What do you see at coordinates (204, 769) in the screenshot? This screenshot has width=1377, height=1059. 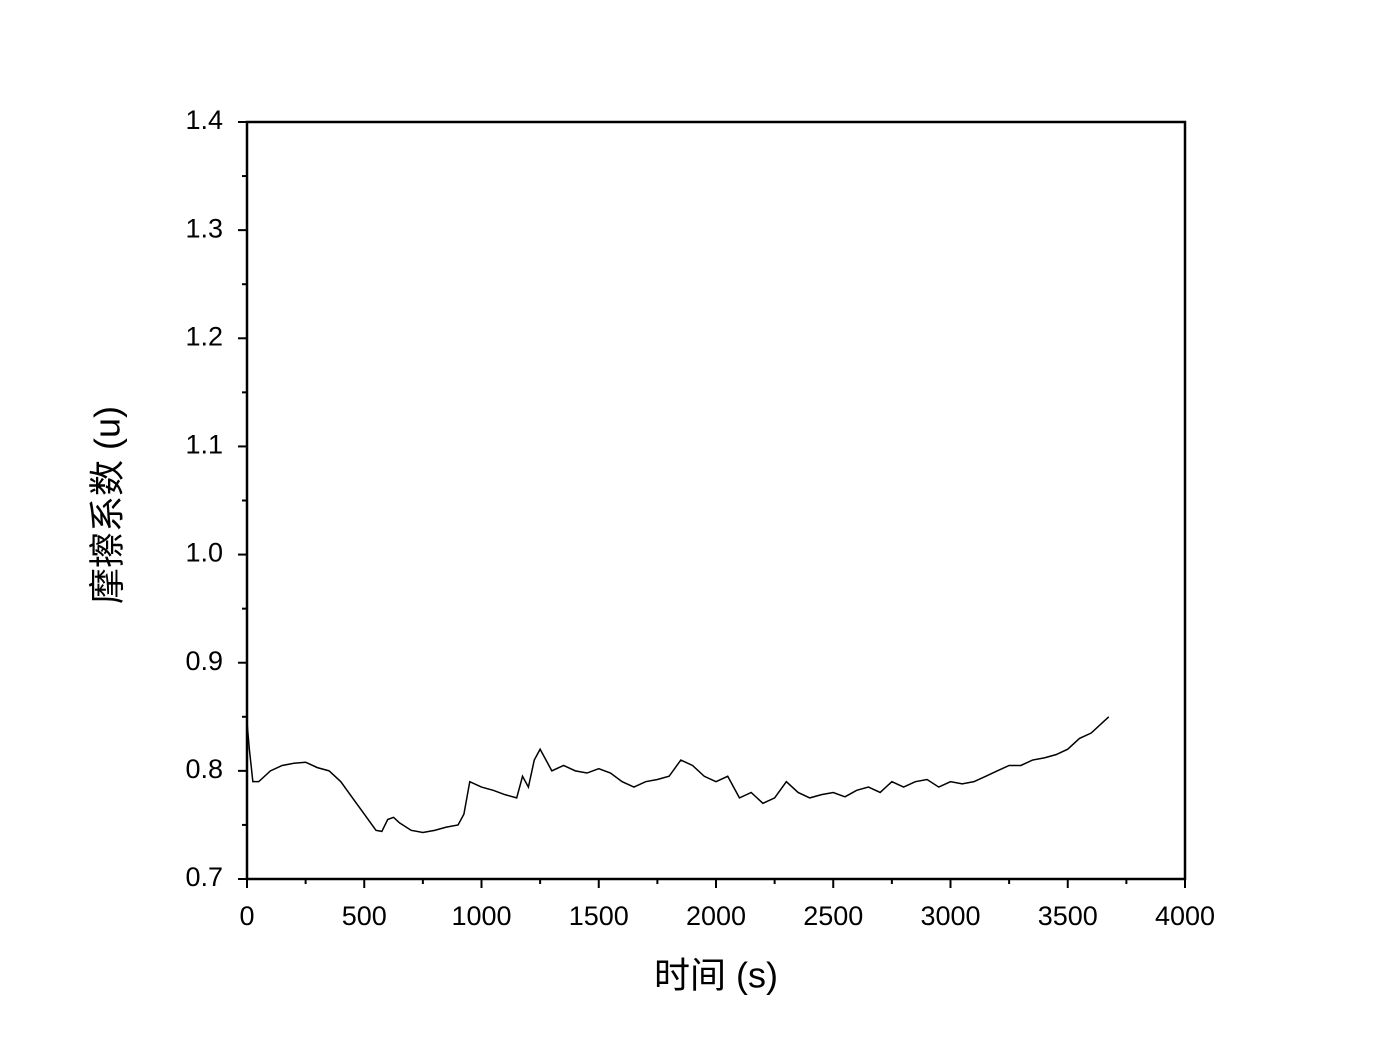 I see `y-tick-label: 0.8` at bounding box center [204, 769].